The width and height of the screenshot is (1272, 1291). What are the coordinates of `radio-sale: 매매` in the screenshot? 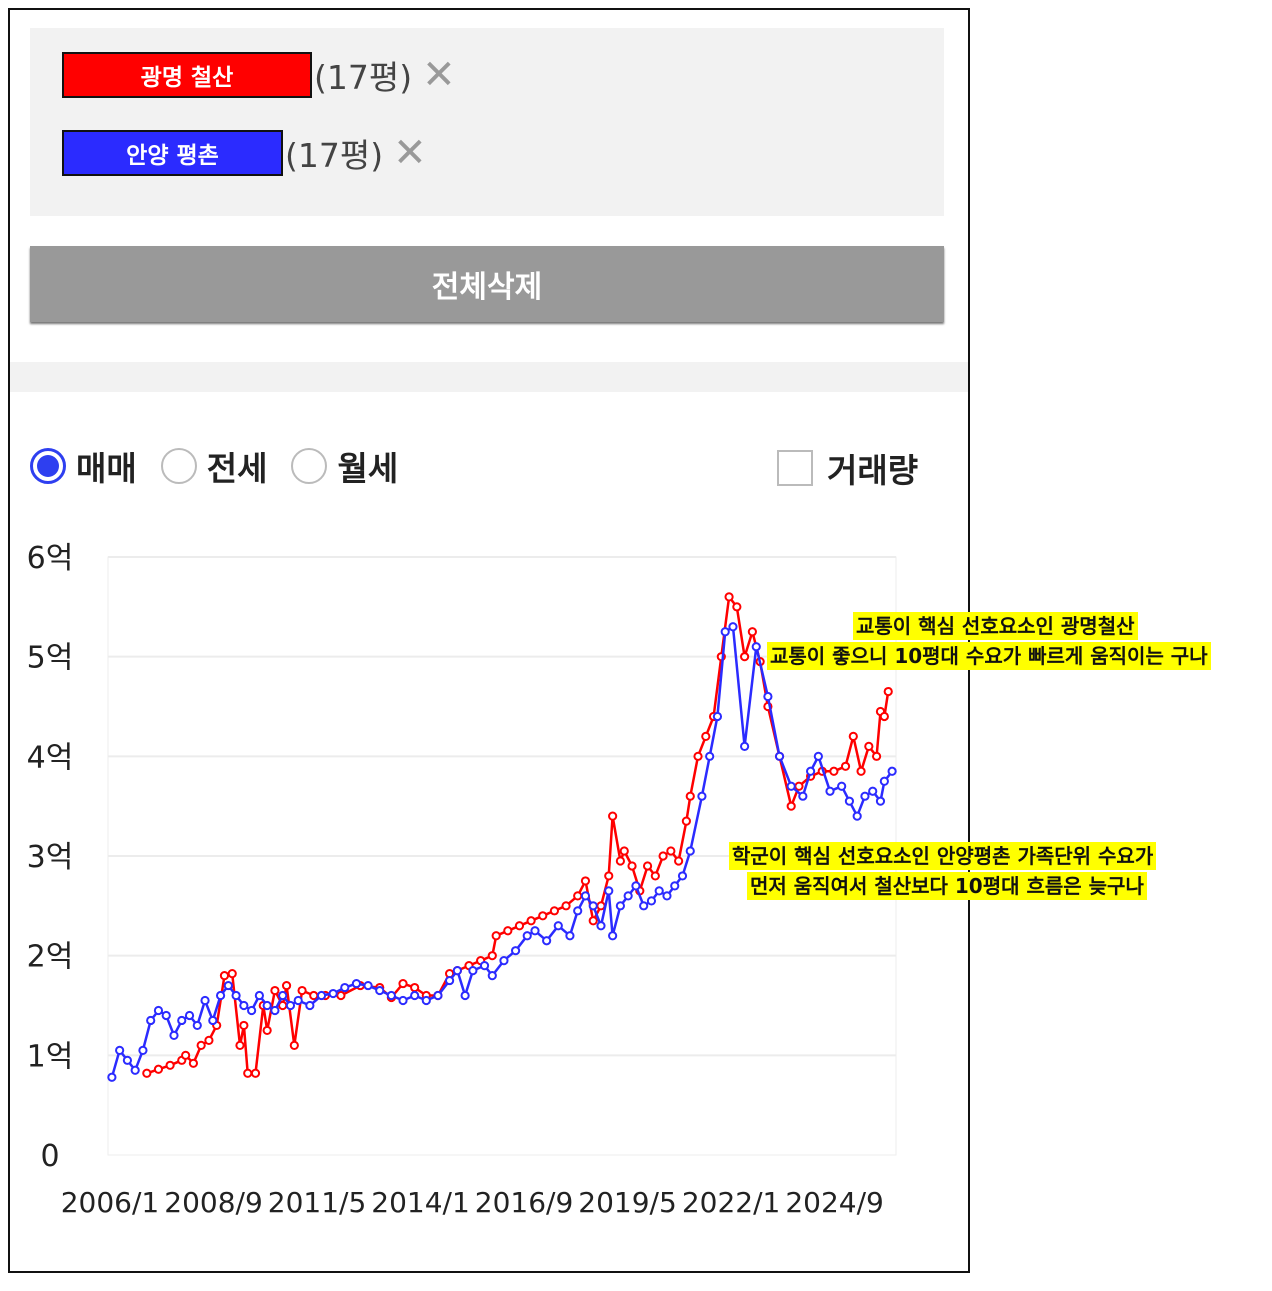 It's located at (83, 466).